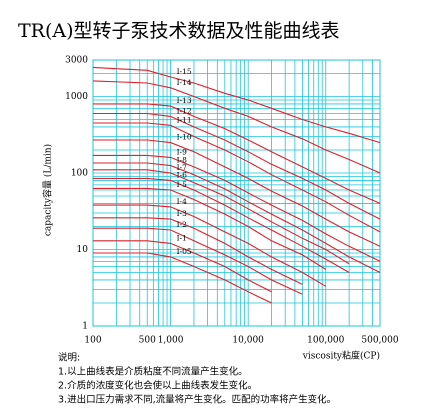 Image resolution: width=440 pixels, height=411 pixels. I want to click on series-label: I-4, so click(182, 201).